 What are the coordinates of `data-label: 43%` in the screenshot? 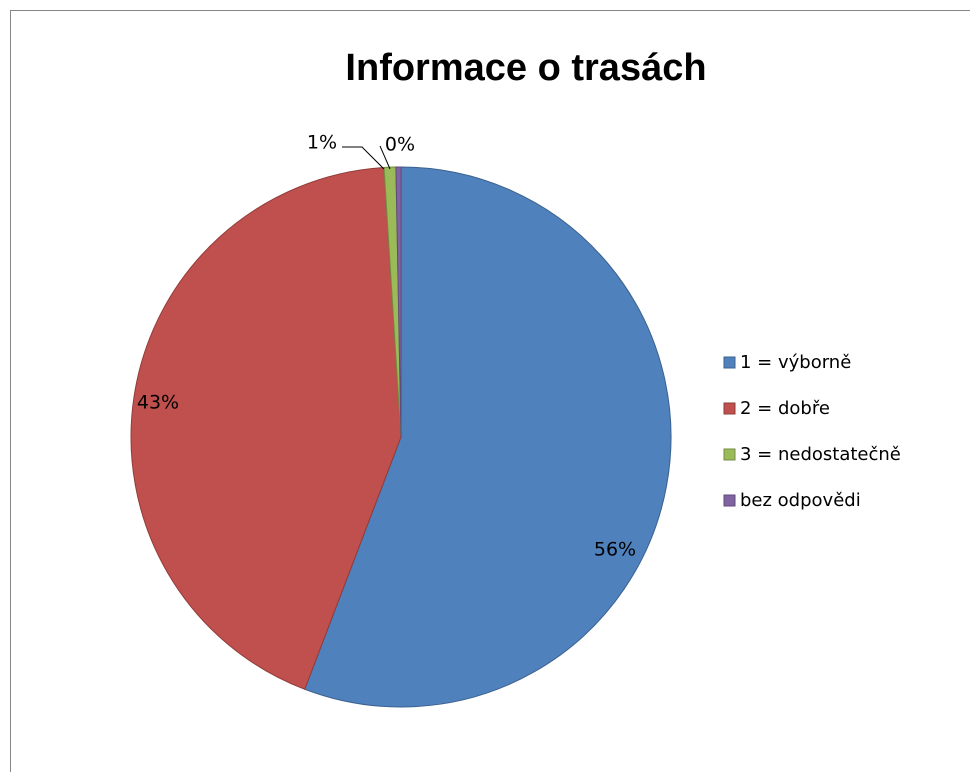 It's located at (158, 403).